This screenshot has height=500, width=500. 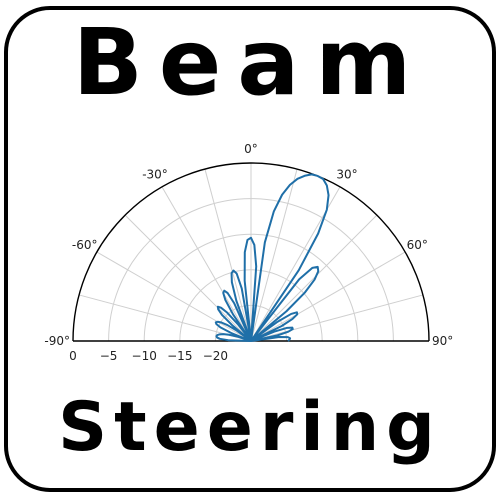 I want to click on beam-pattern-series, so click(x=272, y=257).